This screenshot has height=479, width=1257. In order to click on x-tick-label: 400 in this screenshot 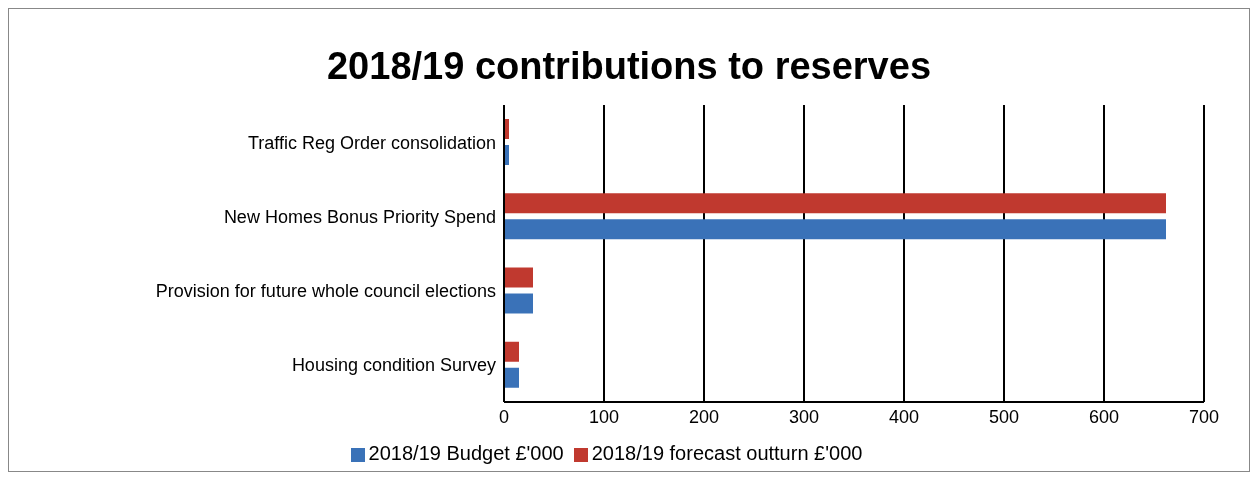, I will do `click(904, 416)`.